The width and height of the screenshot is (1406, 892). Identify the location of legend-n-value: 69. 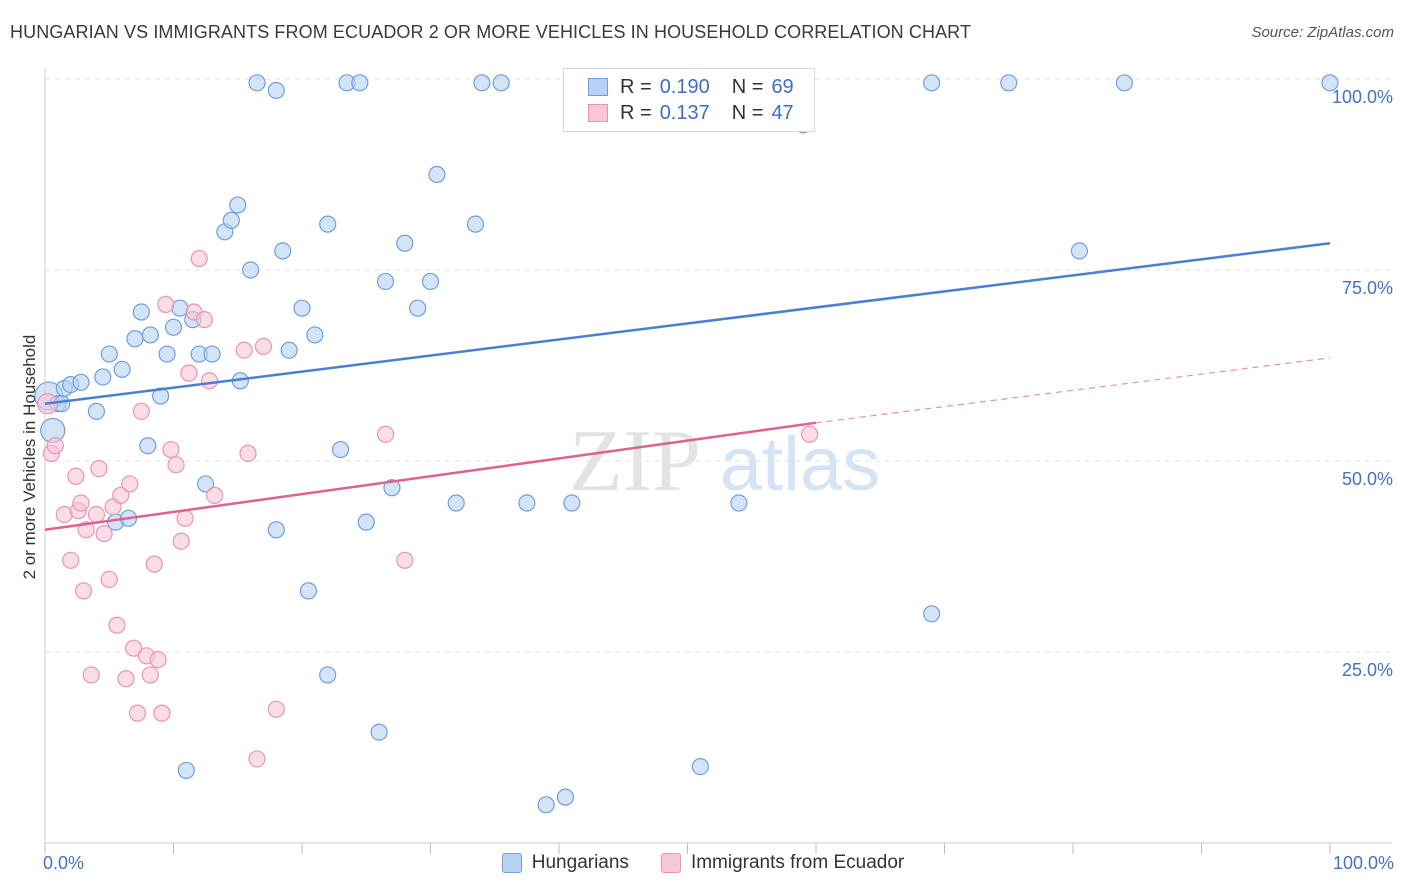
(782, 86).